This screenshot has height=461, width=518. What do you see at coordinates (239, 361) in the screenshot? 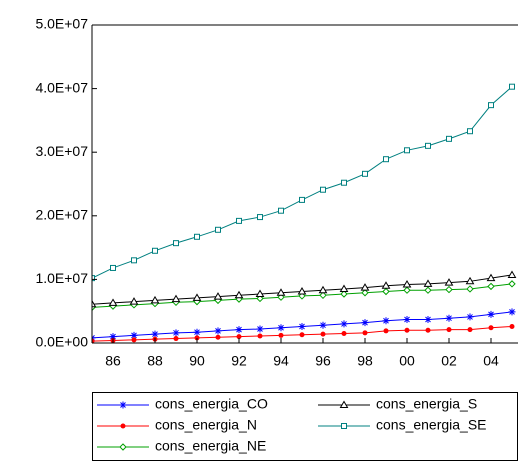
I see `x-tick-label: 92` at bounding box center [239, 361].